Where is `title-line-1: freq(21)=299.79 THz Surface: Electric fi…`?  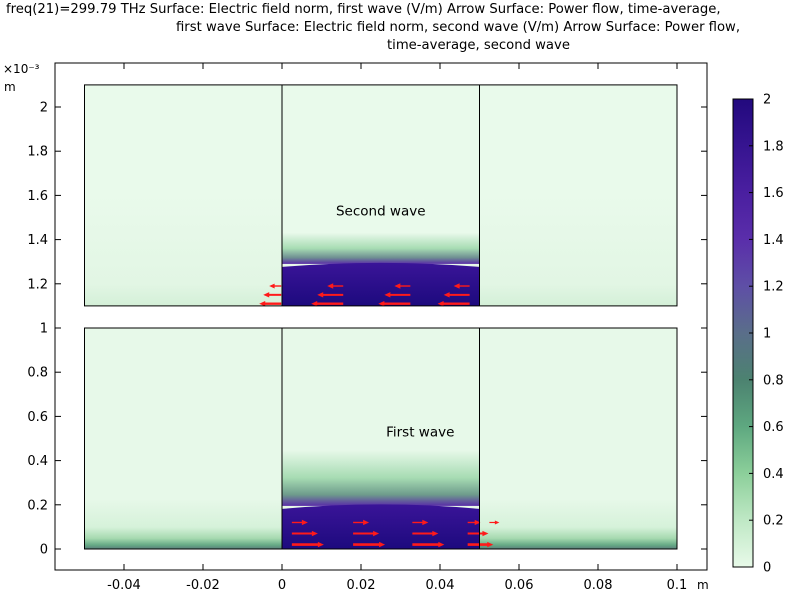
title-line-1: freq(21)=299.79 THz Surface: Electric fi… is located at coordinates (363, 9).